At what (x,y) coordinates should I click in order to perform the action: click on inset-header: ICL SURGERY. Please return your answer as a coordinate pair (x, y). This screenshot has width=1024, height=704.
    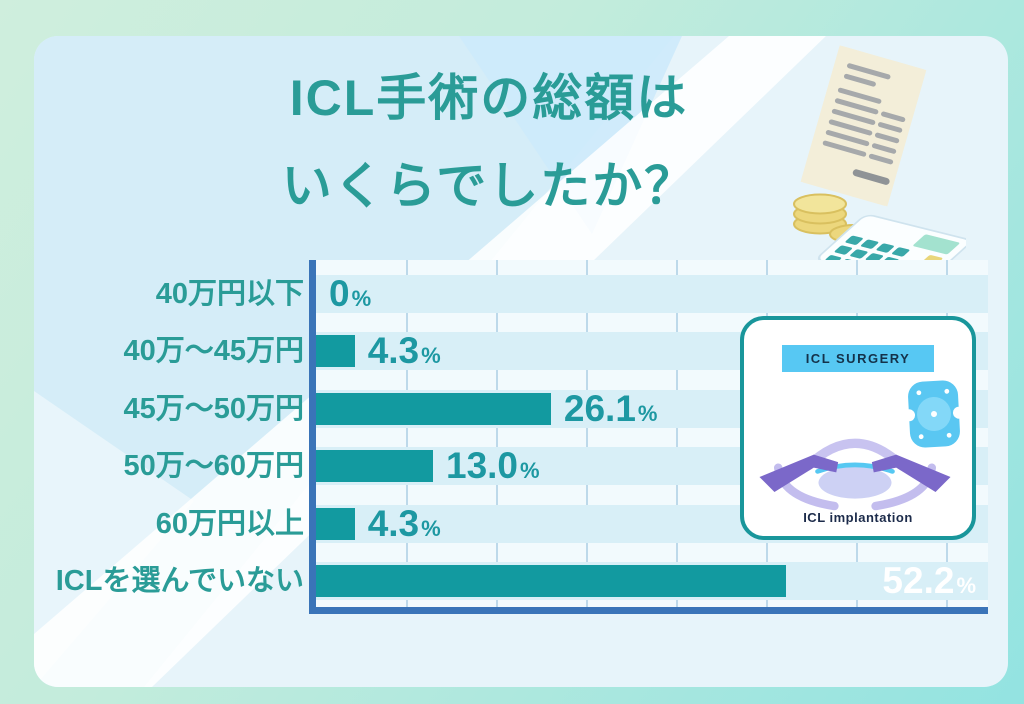
    Looking at the image, I should click on (858, 358).